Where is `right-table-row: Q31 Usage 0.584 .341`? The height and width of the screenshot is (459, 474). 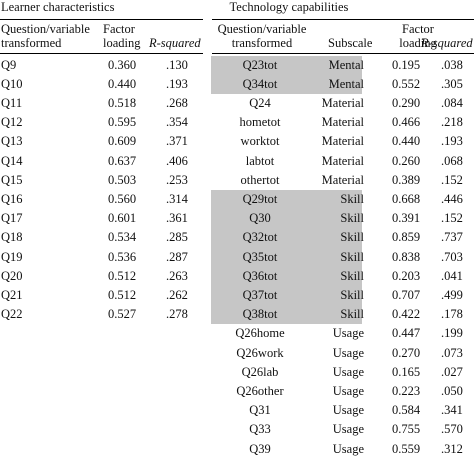 right-table-row: Q31 Usage 0.584 .341 is located at coordinates (343, 410).